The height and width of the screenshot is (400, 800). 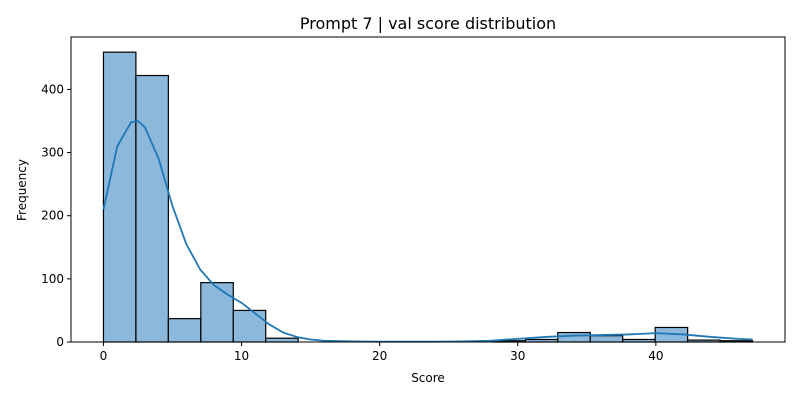 I want to click on x-tick-label-30: 30, so click(x=517, y=356).